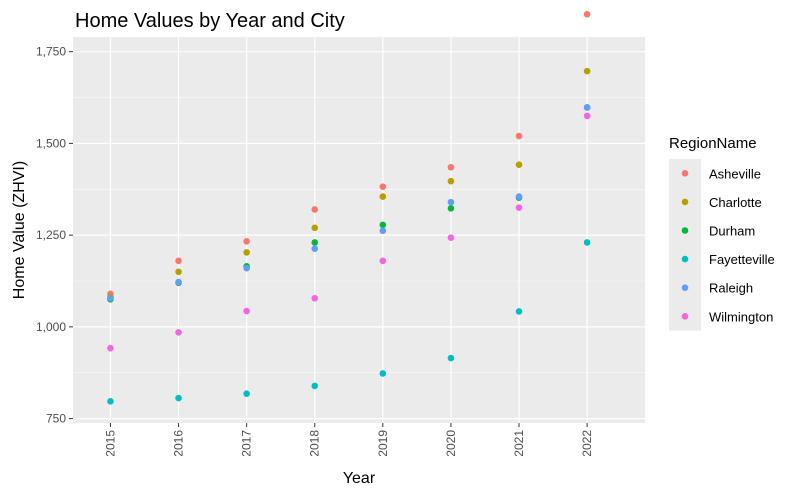 The width and height of the screenshot is (801, 495). What do you see at coordinates (51, 235) in the screenshot?
I see `y-tick-label: 1,250` at bounding box center [51, 235].